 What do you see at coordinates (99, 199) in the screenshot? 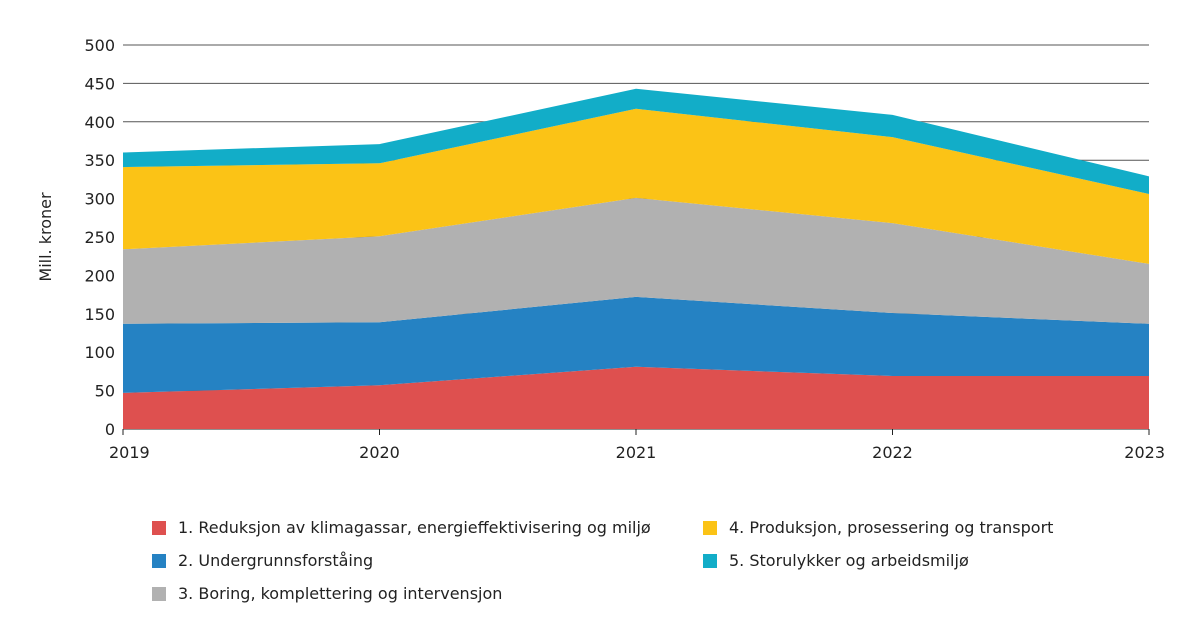
I see `y-tick-label: 300` at bounding box center [99, 199].